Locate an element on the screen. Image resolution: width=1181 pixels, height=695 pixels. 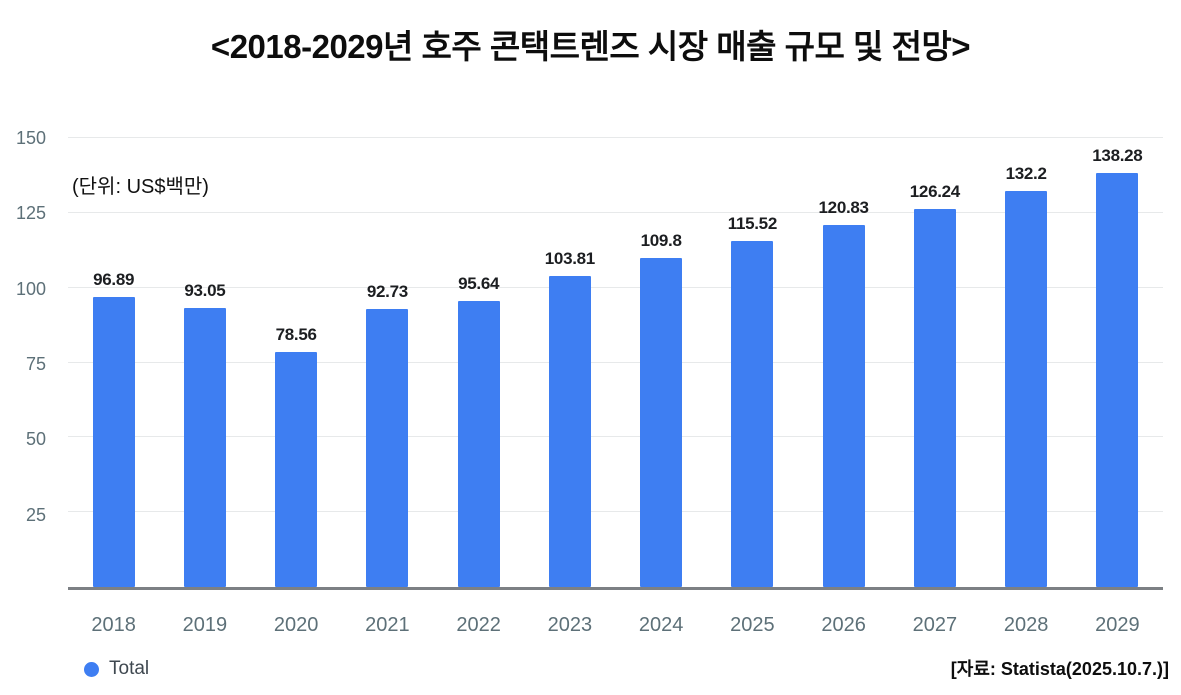
bar-value-label: 96.89 is located at coordinates (114, 279).